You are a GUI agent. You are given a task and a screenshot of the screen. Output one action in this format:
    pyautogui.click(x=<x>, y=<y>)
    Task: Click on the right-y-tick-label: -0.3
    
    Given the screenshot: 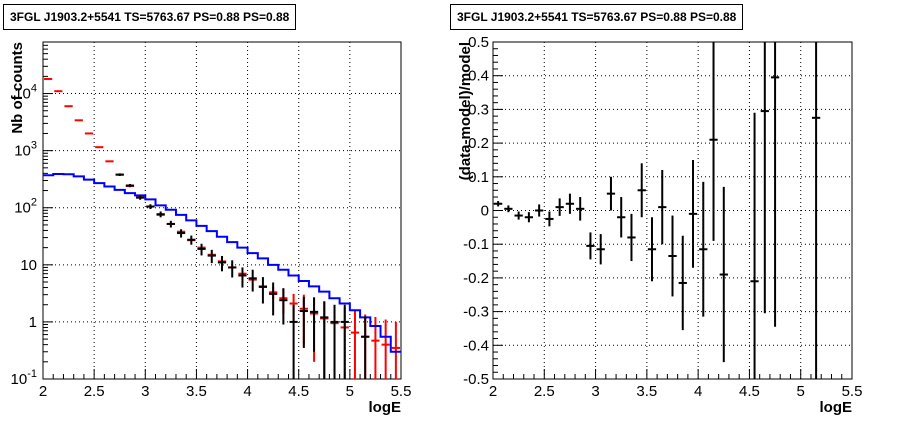 What is the action you would take?
    pyautogui.click(x=476, y=312)
    